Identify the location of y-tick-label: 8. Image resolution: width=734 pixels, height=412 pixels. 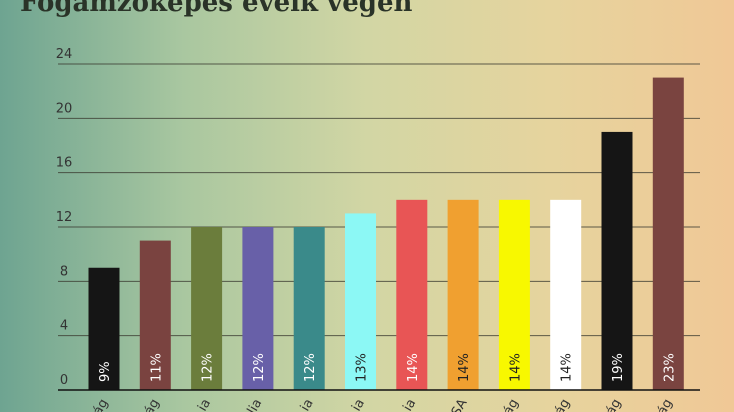
(64, 271).